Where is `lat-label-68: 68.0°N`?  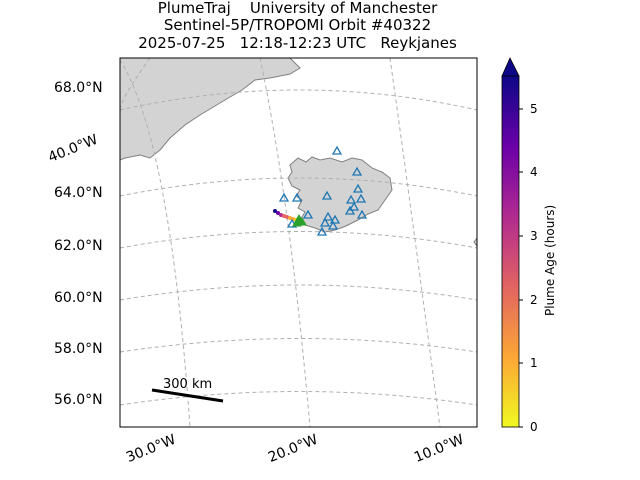
lat-label-68: 68.0°N is located at coordinates (78, 88).